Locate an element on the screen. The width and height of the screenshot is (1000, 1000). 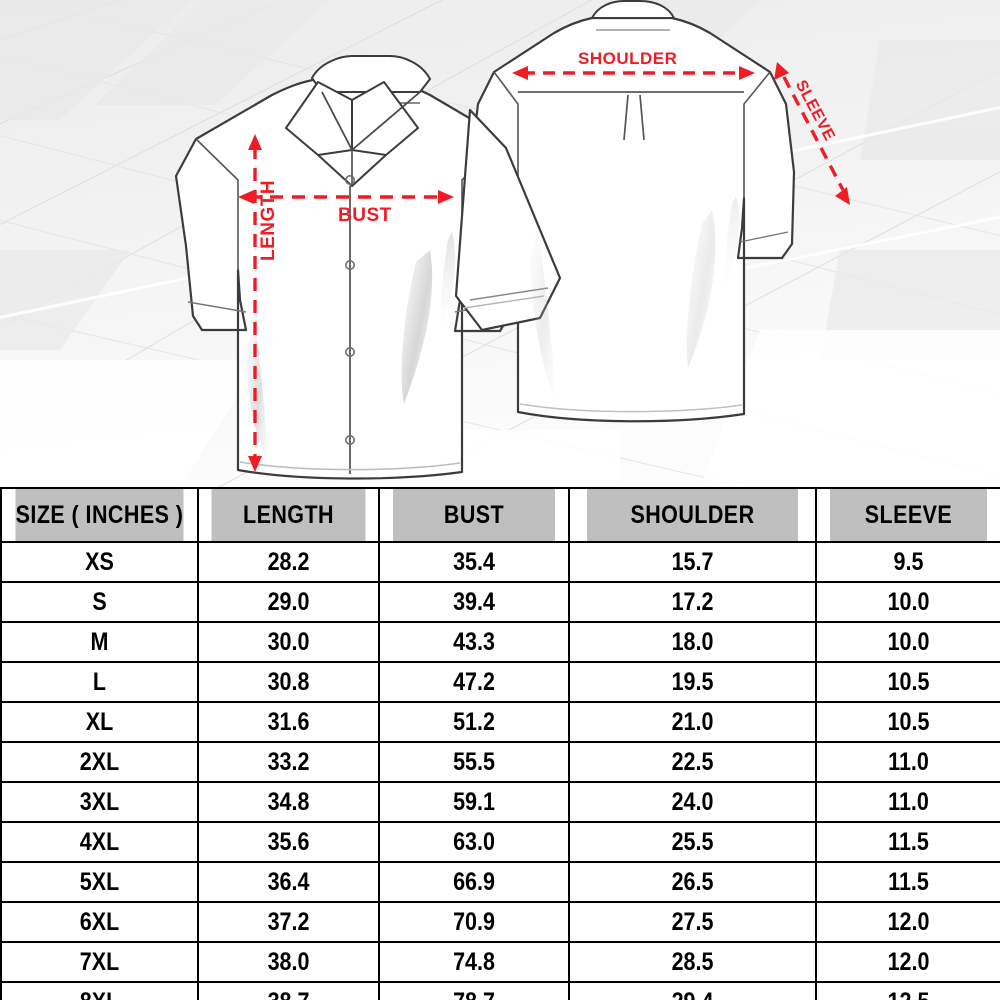
cell-size: 2XL is located at coordinates (99, 762).